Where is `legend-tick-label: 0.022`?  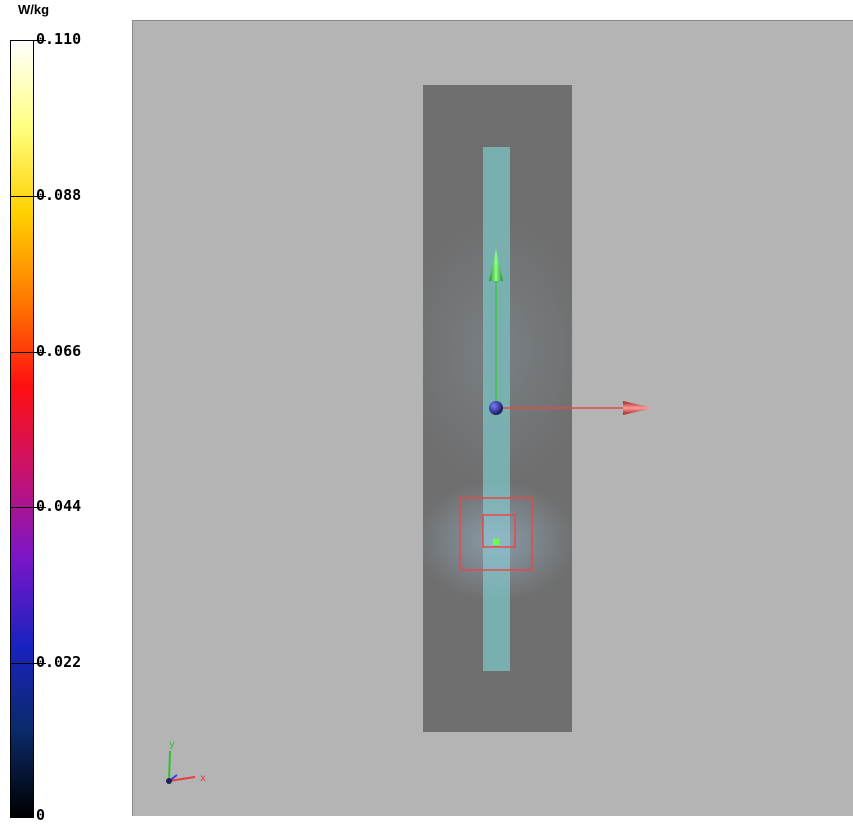 legend-tick-label: 0.022 is located at coordinates (59, 662).